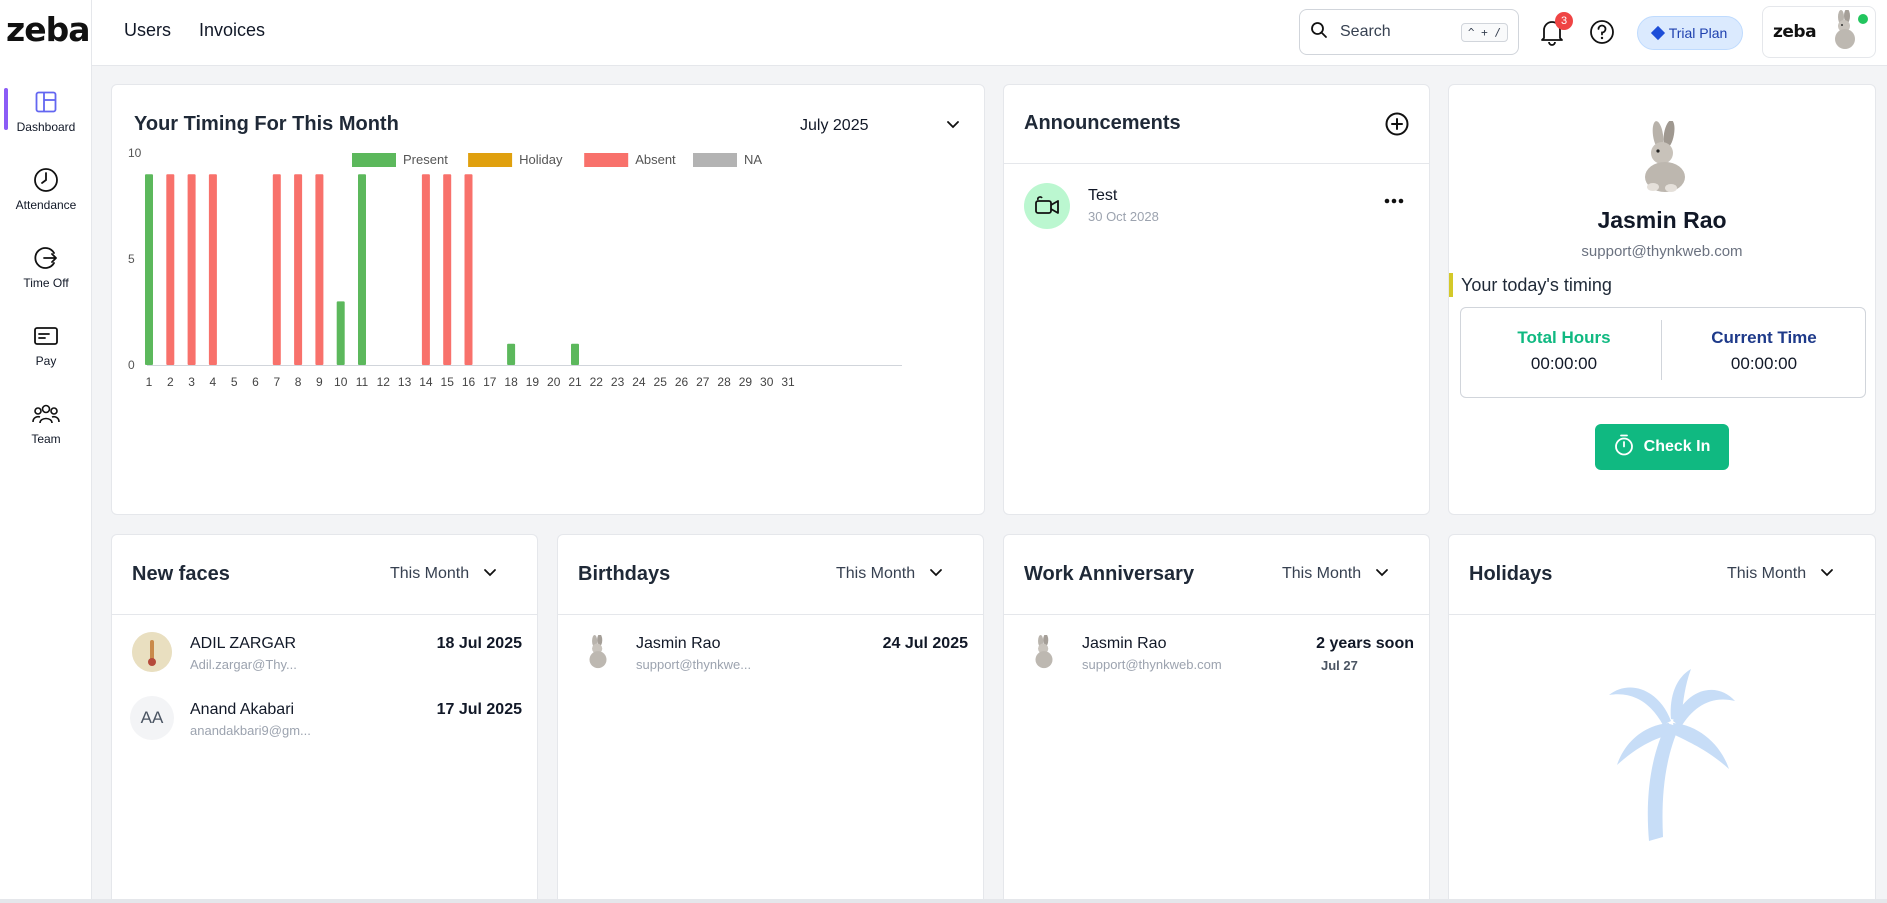  Describe the element at coordinates (46, 258) in the screenshot. I see `time-off-icon` at that location.